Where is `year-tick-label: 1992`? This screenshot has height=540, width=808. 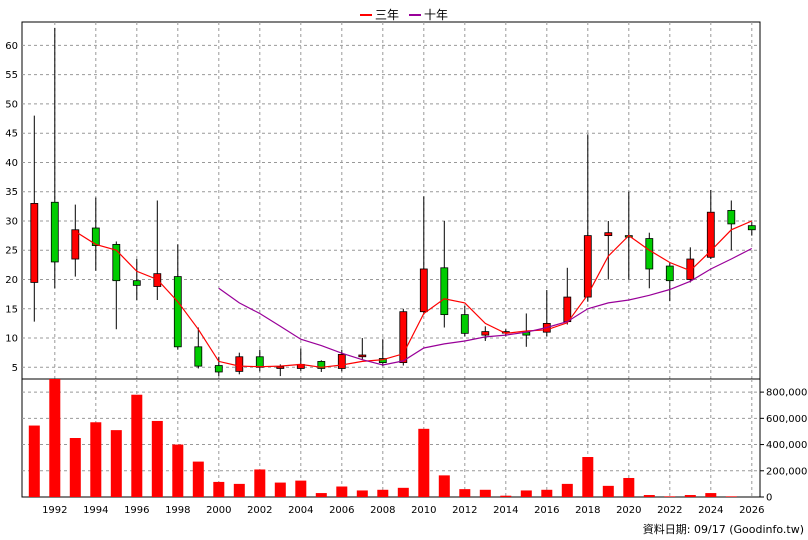
year-tick-label: 1992 is located at coordinates (54, 510).